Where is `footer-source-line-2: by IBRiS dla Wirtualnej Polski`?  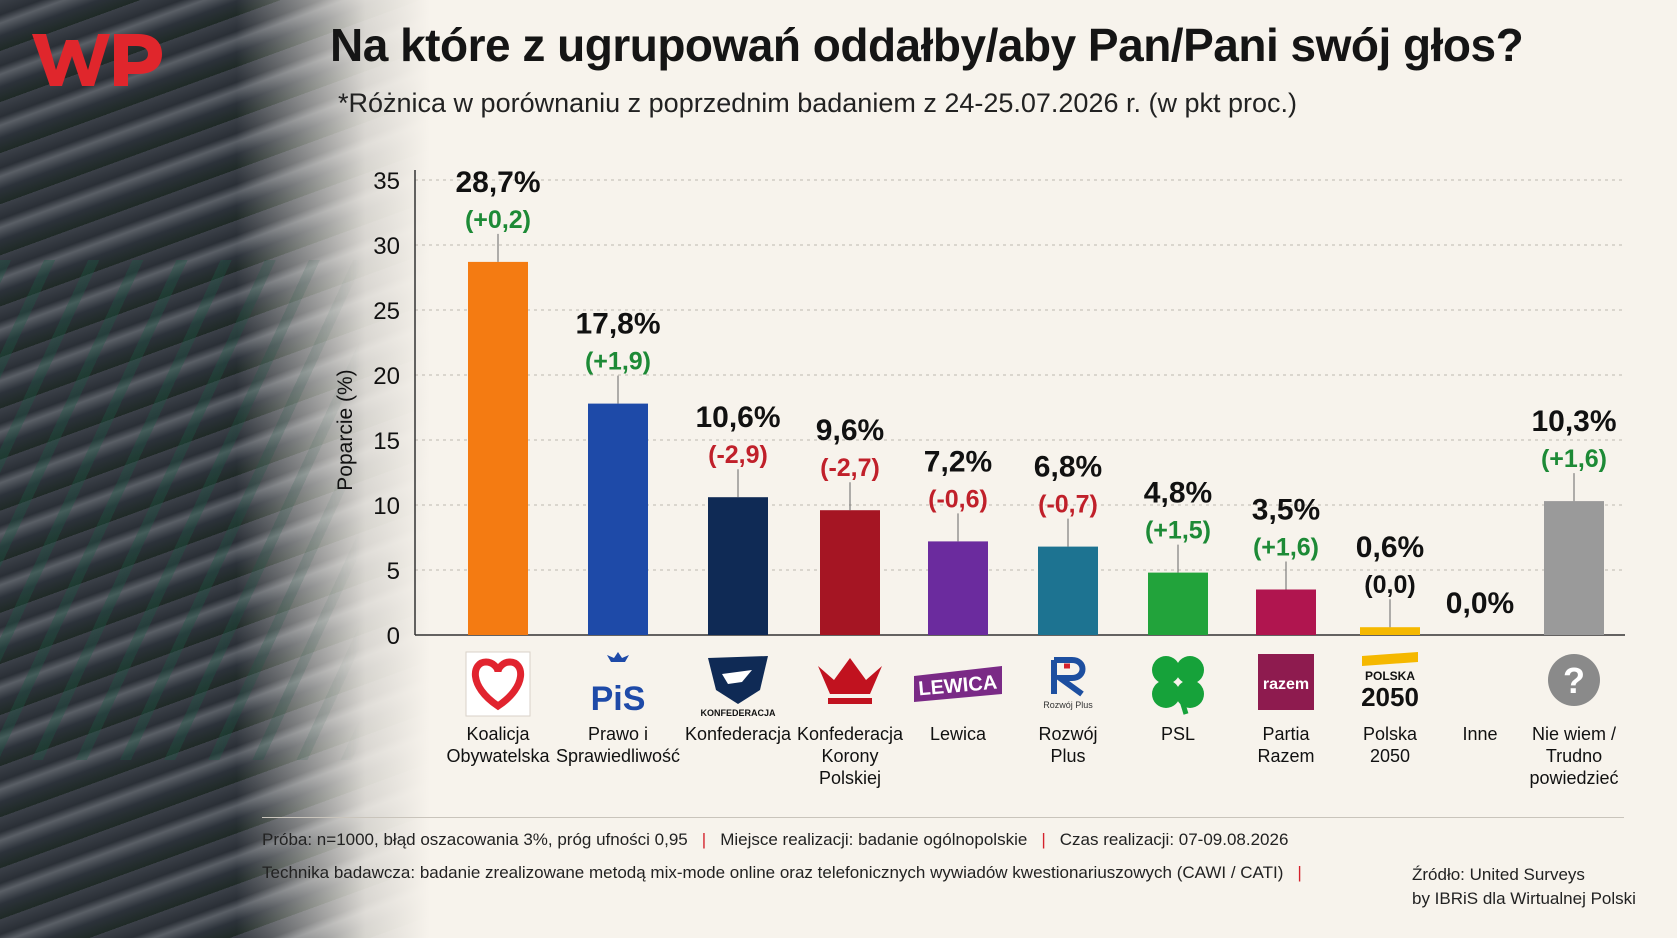
footer-source-line-2: by IBRiS dla Wirtualnej Polski is located at coordinates (1524, 898).